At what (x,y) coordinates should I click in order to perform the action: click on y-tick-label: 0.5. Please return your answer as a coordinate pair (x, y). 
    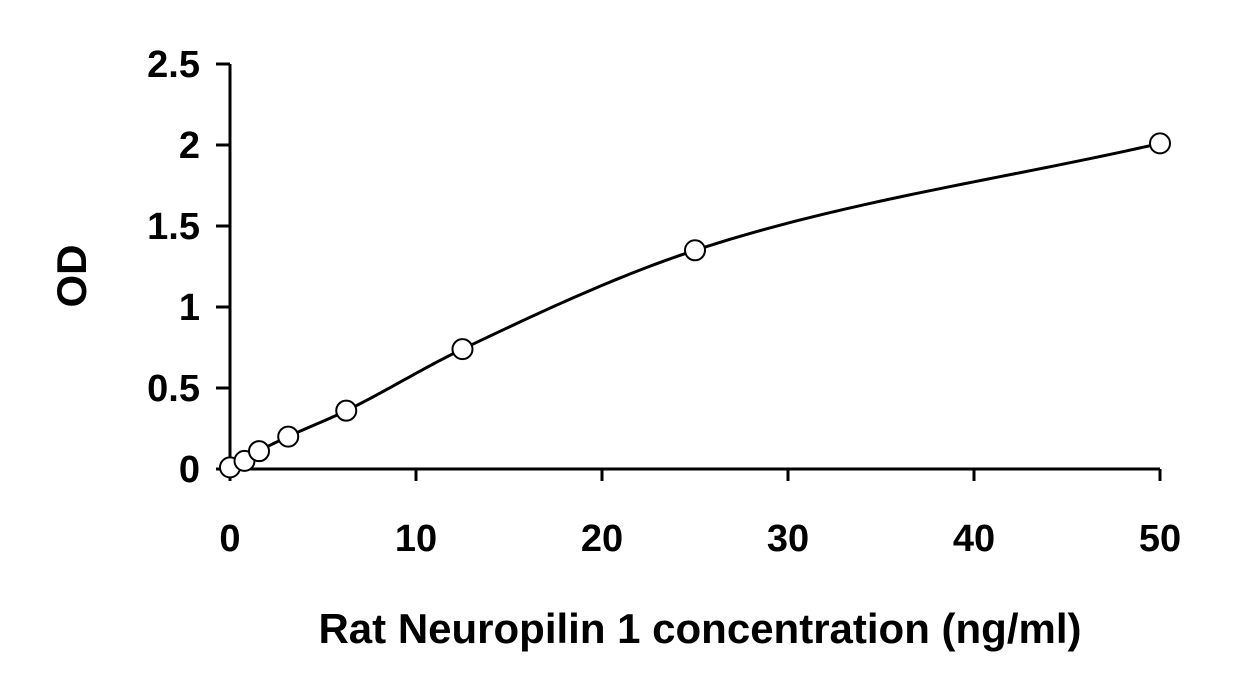
    Looking at the image, I should click on (173, 389).